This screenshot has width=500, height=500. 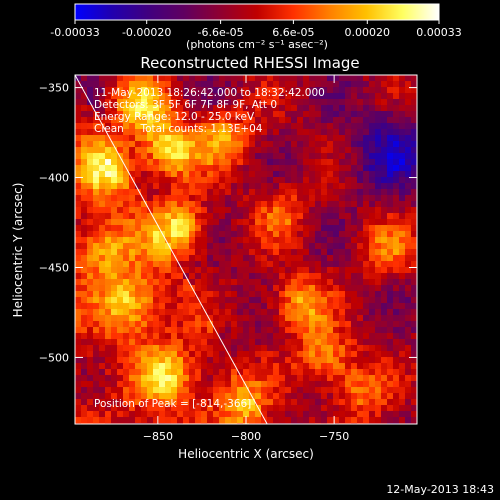 What do you see at coordinates (209, 93) in the screenshot?
I see `annotation-time-range: 11-May-2013 18:26:42.000 to 18:32:42.000` at bounding box center [209, 93].